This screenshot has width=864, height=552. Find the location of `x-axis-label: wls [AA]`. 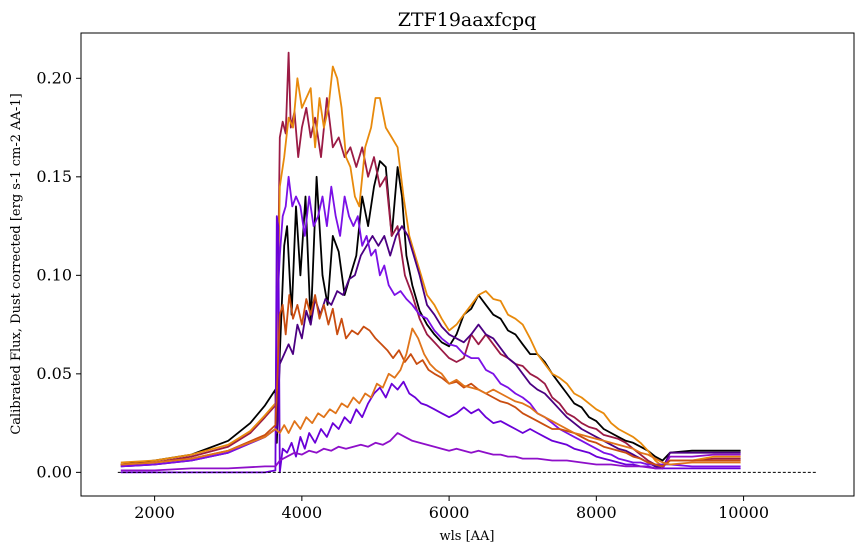

x-axis-label: wls [AA] is located at coordinates (466, 536).